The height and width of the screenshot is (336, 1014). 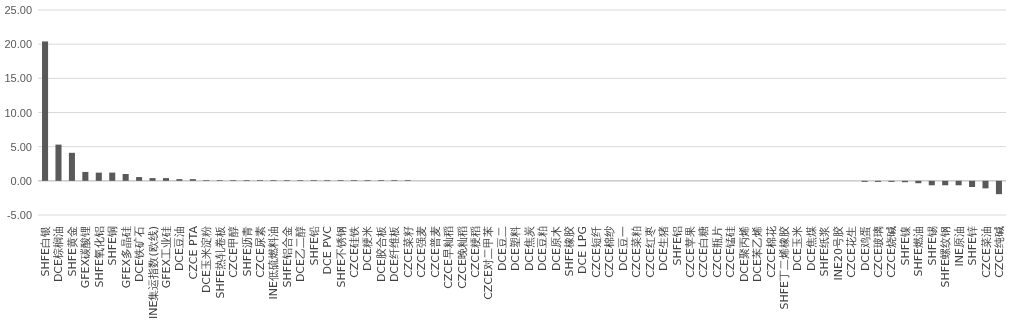 I want to click on x-tick-label: DCE焦煤, so click(x=811, y=249).